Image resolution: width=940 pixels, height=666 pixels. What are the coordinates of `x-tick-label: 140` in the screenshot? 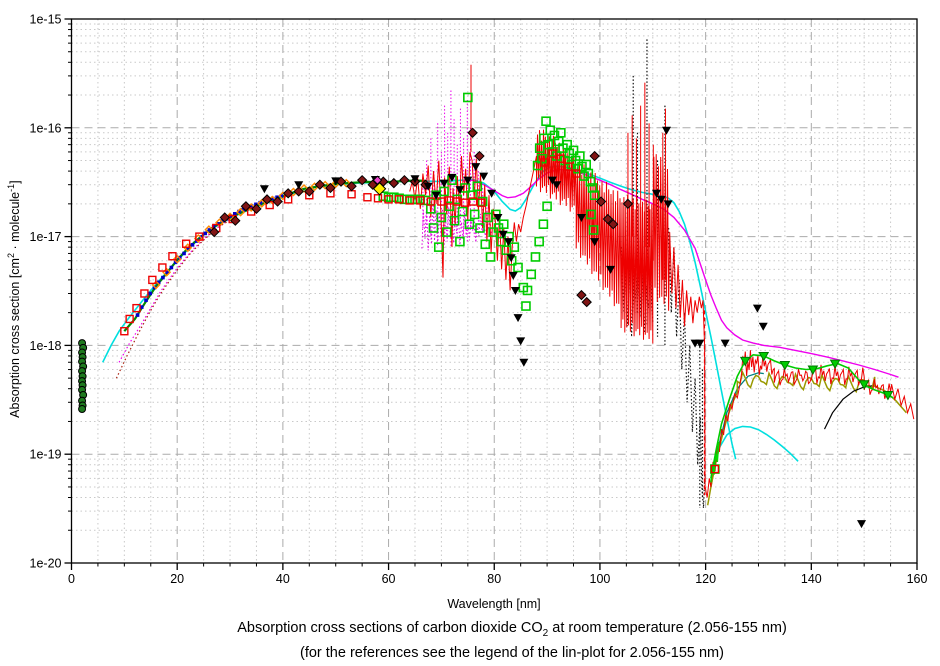 It's located at (811, 579).